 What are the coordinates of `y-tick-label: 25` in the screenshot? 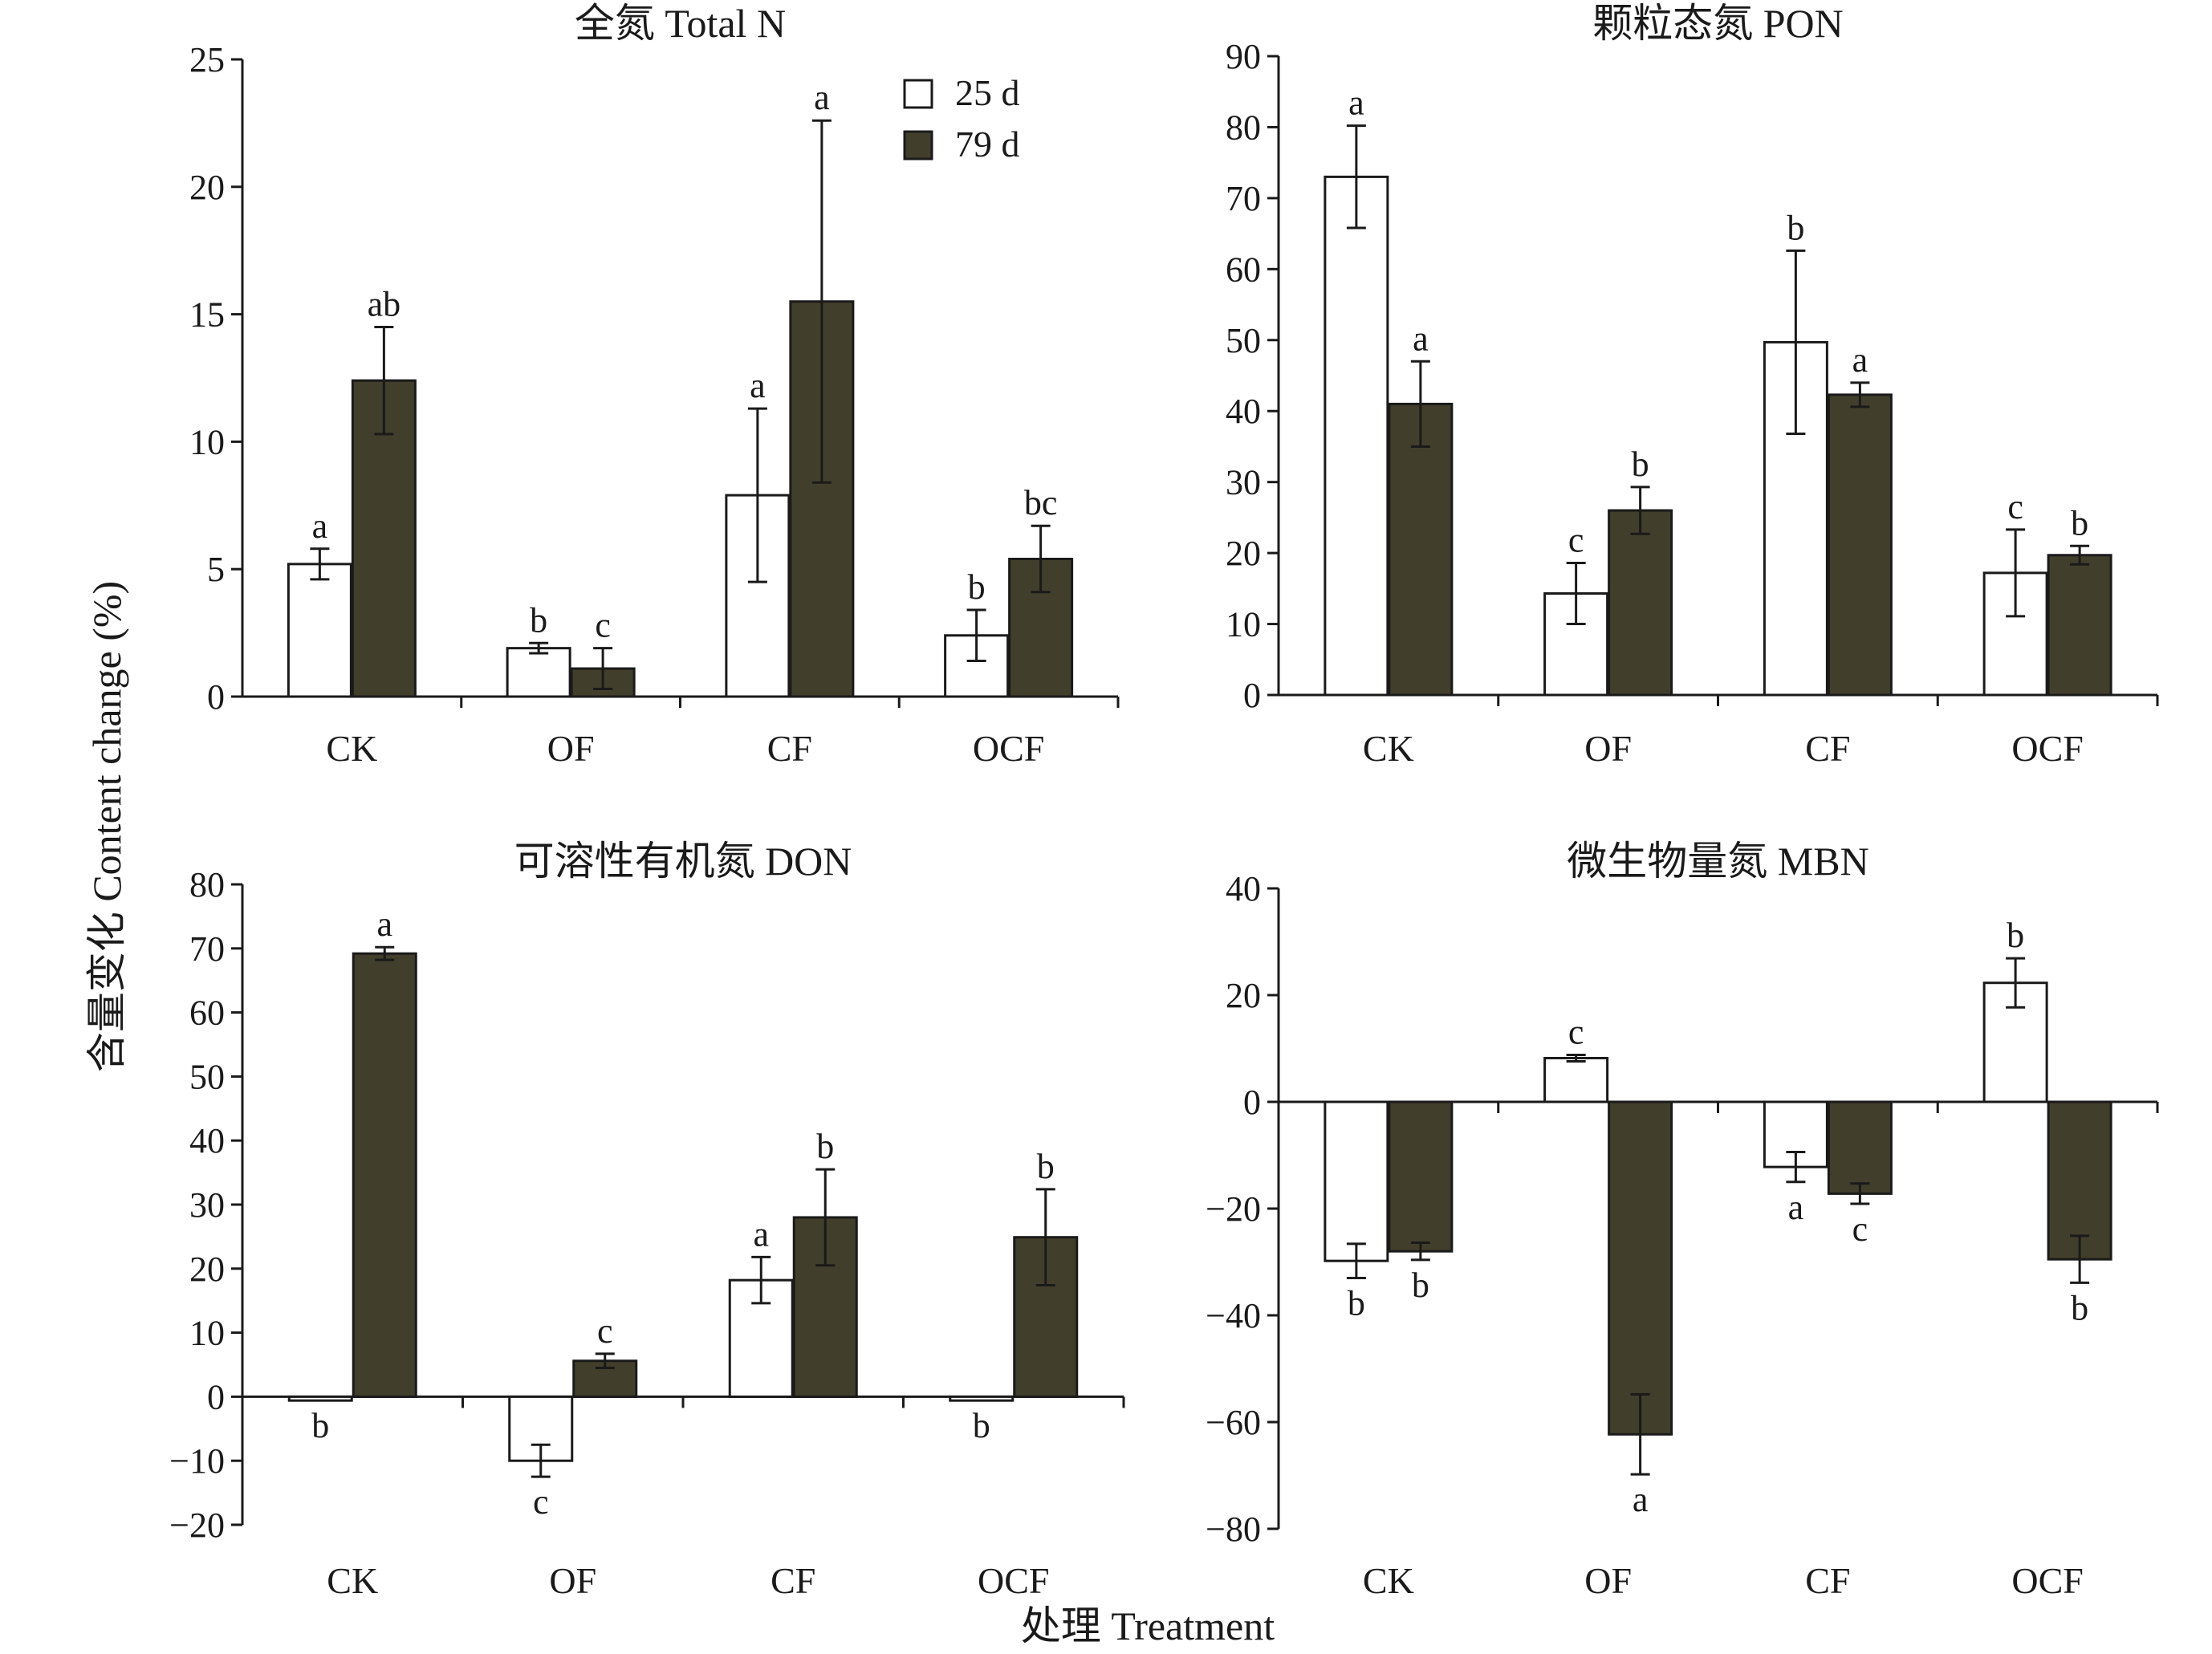 It's located at (207, 59).